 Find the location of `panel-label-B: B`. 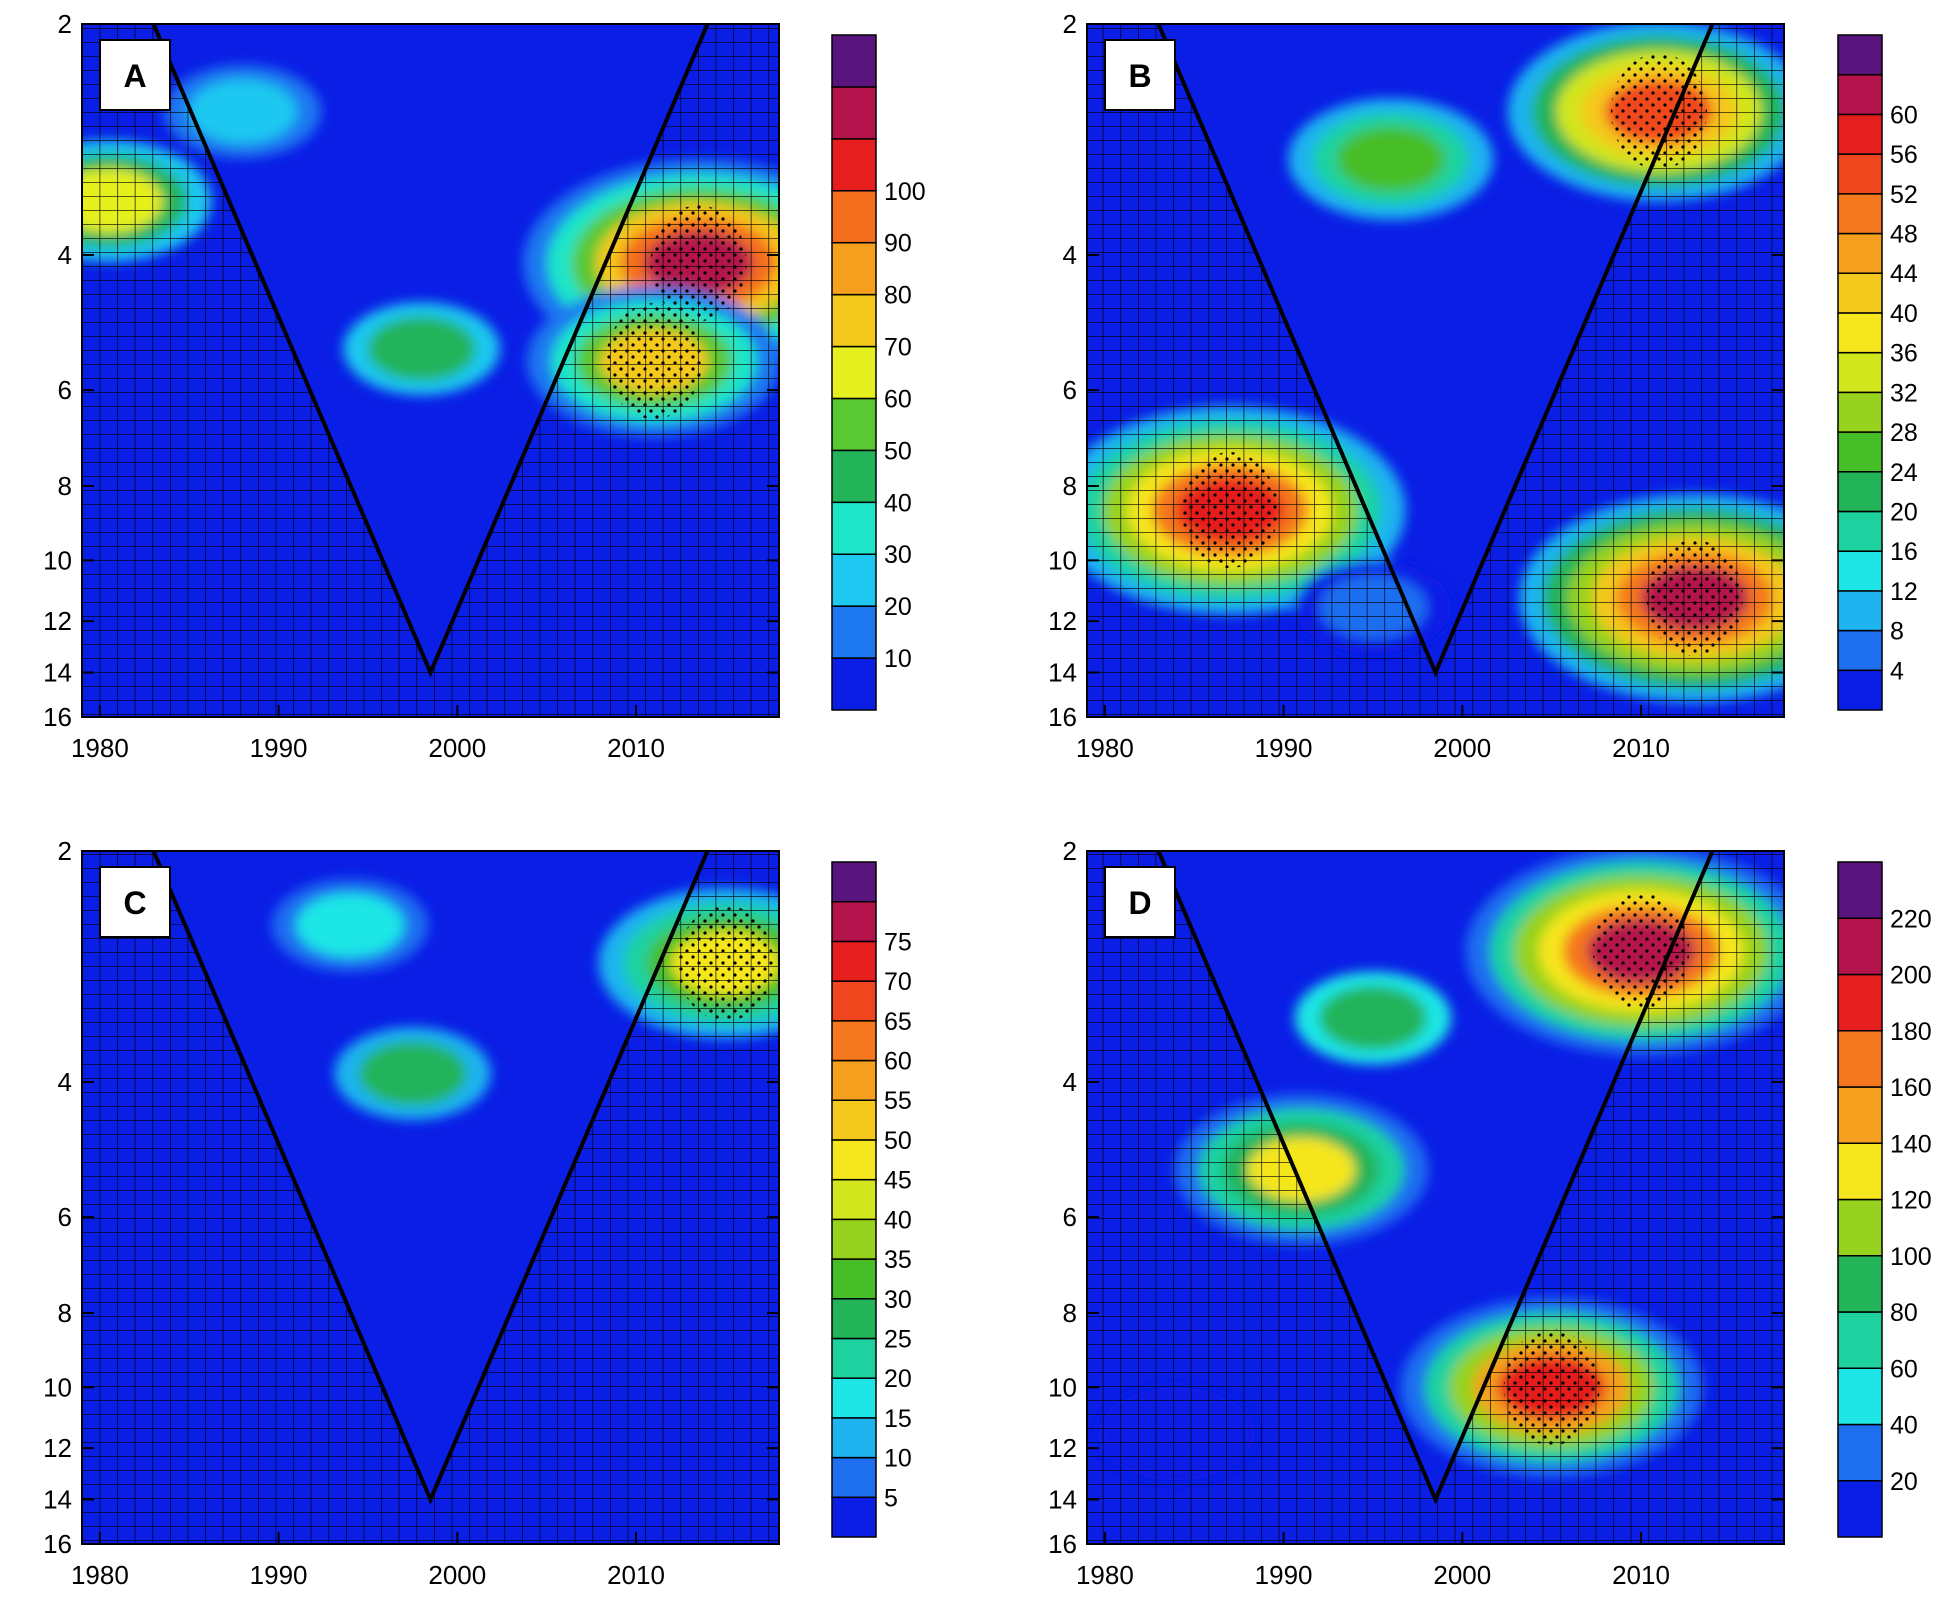

panel-label-B: B is located at coordinates (1140, 75).